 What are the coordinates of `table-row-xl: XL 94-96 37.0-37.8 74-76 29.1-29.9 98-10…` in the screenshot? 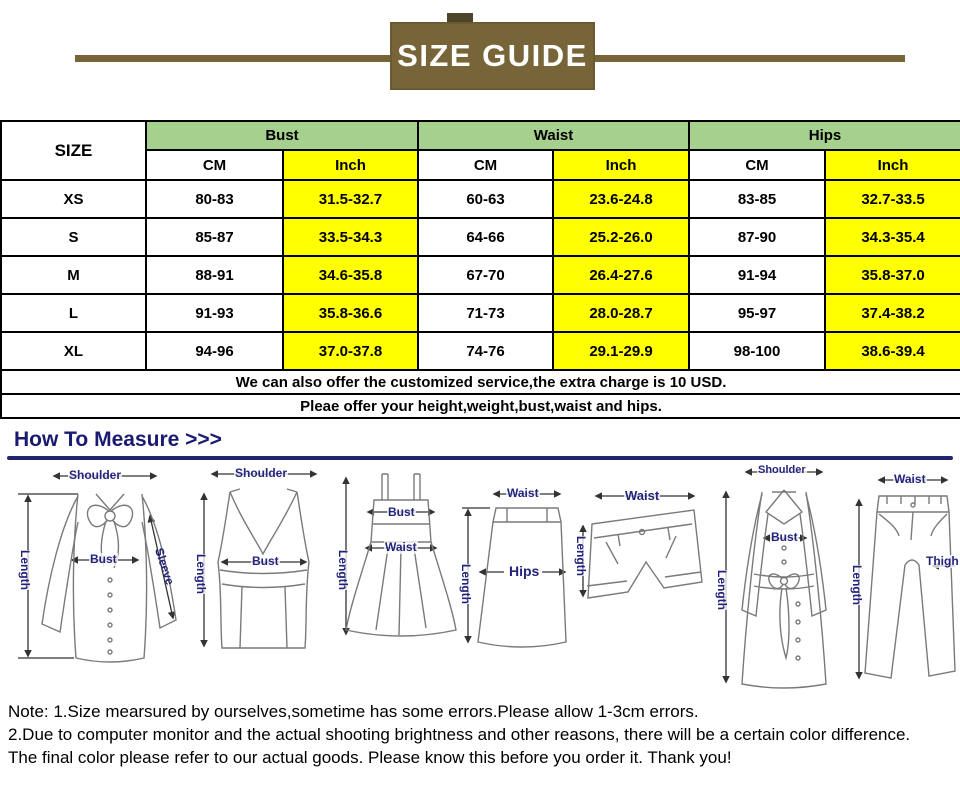 It's located at (480, 351).